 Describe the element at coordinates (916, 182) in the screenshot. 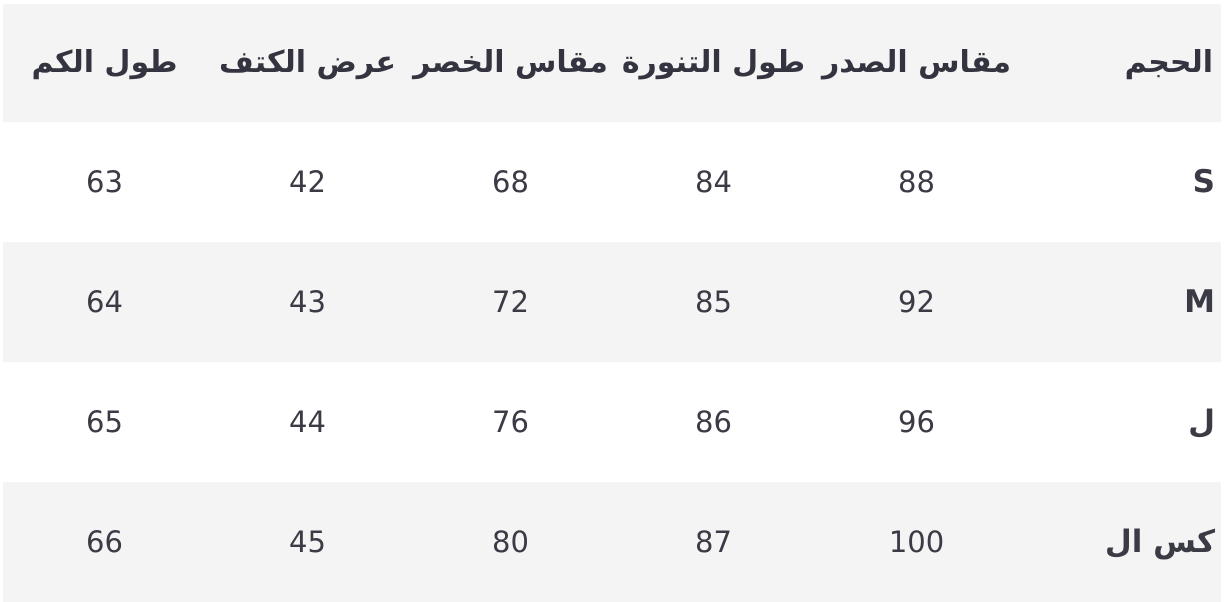

I see `value-cell: 88` at that location.